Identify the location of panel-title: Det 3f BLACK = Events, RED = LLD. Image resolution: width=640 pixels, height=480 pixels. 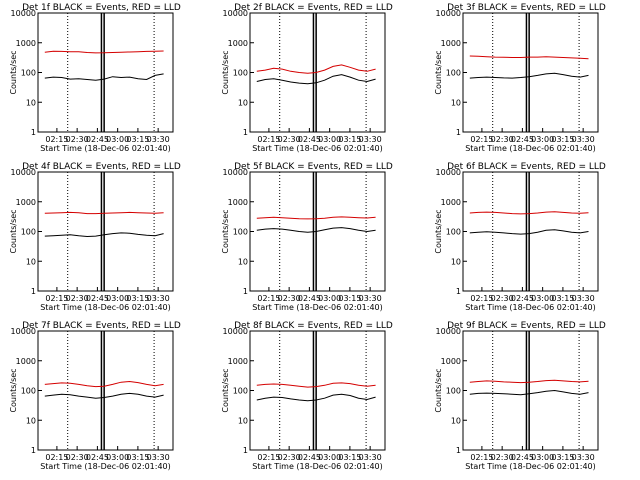
(526, 8).